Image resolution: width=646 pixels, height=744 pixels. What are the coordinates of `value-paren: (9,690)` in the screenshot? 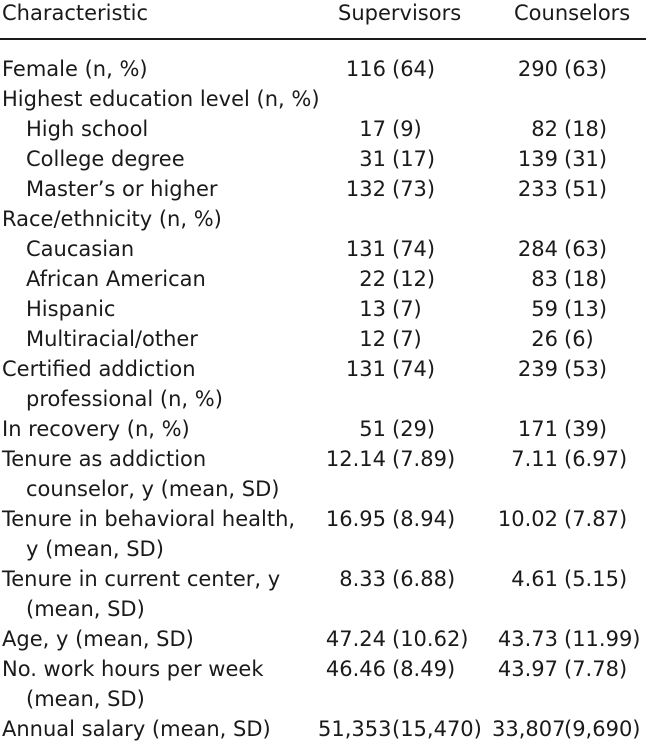 It's located at (602, 729).